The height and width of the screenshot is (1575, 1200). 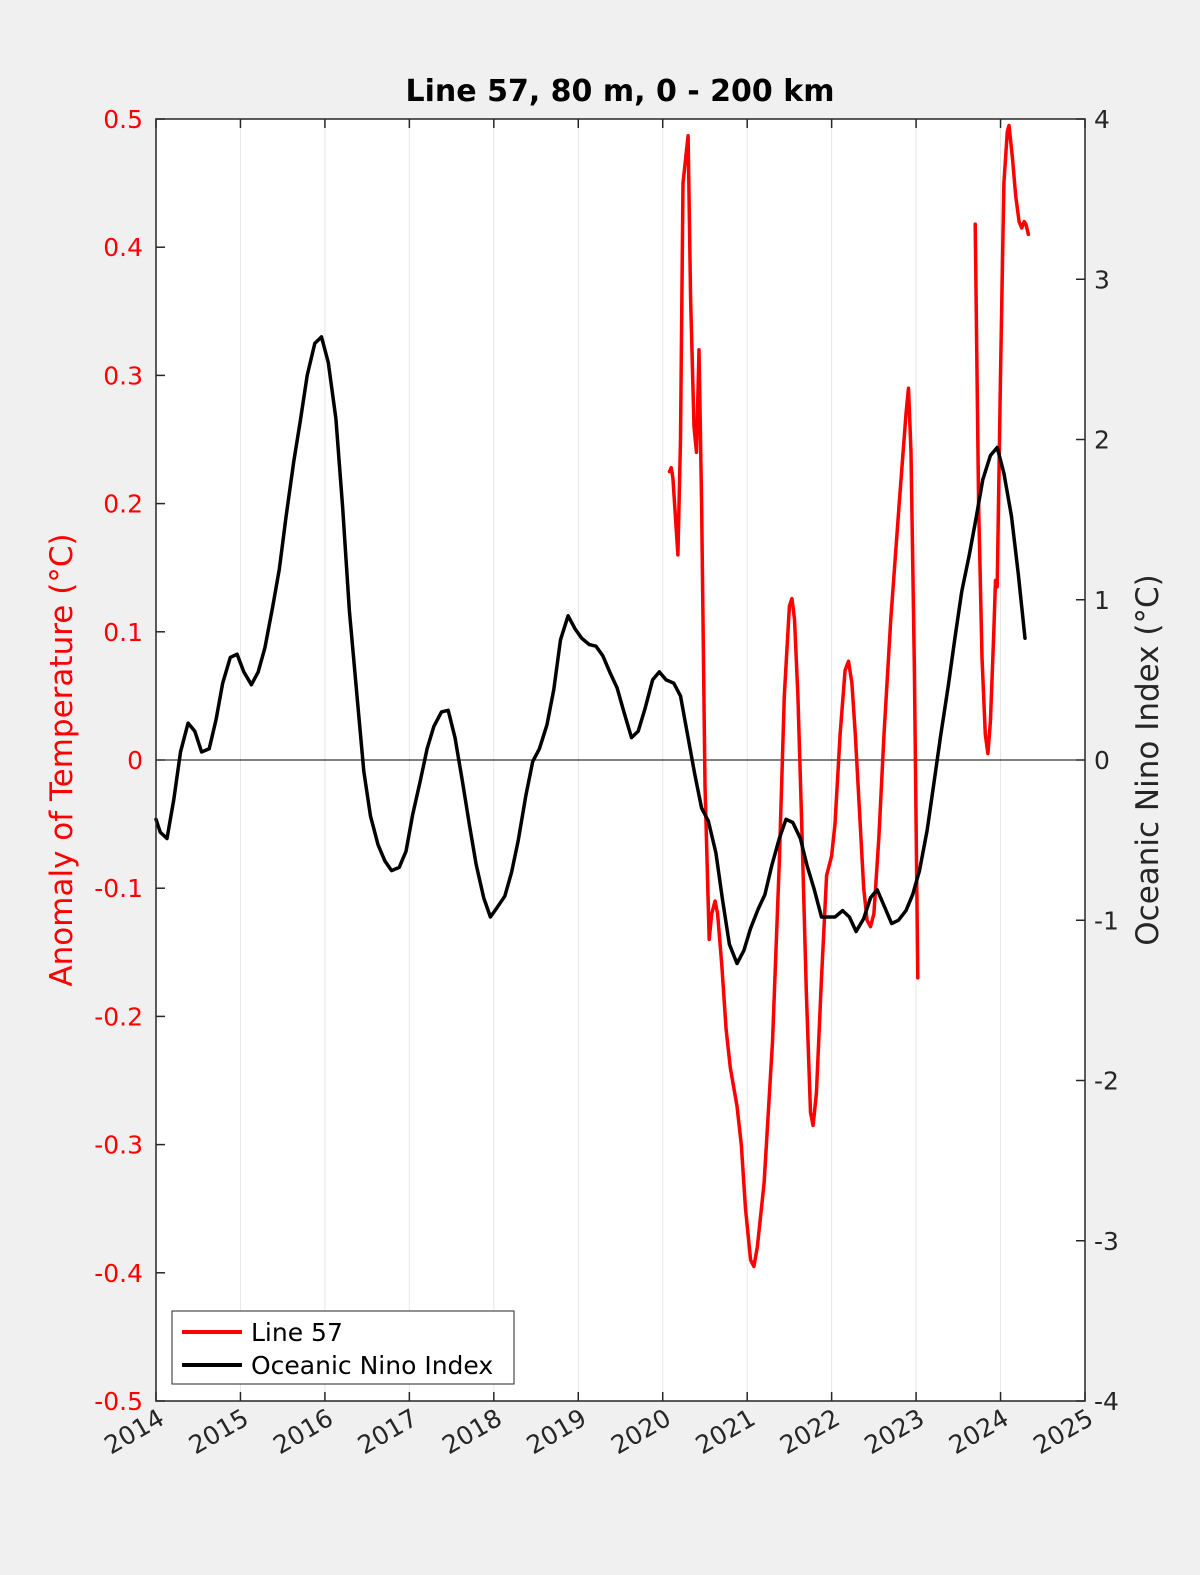 What do you see at coordinates (1106, 1081) in the screenshot?
I see `y-right-tick-label: -2` at bounding box center [1106, 1081].